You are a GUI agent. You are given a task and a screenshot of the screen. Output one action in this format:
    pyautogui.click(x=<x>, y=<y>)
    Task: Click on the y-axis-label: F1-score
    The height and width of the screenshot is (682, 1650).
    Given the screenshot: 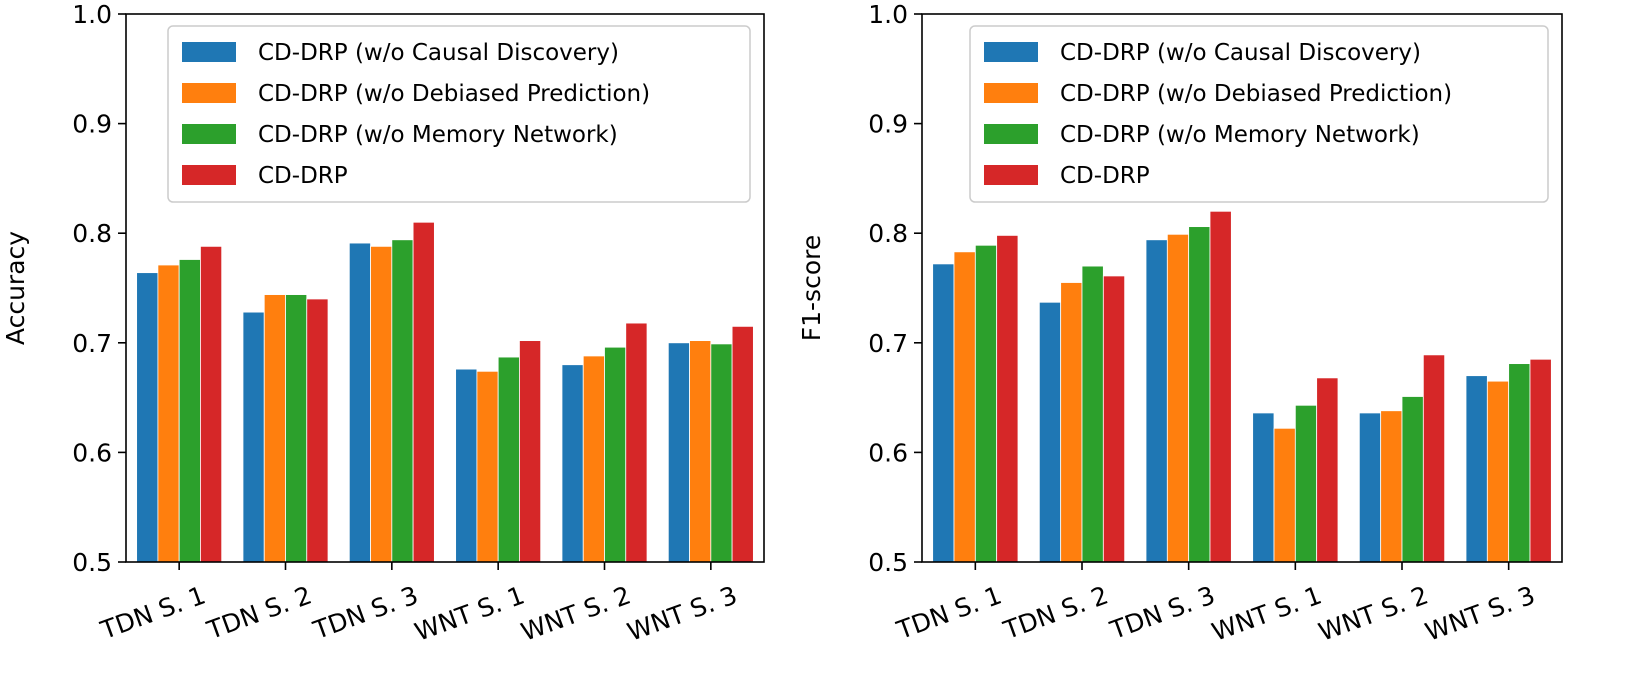 What is the action you would take?
    pyautogui.click(x=811, y=288)
    